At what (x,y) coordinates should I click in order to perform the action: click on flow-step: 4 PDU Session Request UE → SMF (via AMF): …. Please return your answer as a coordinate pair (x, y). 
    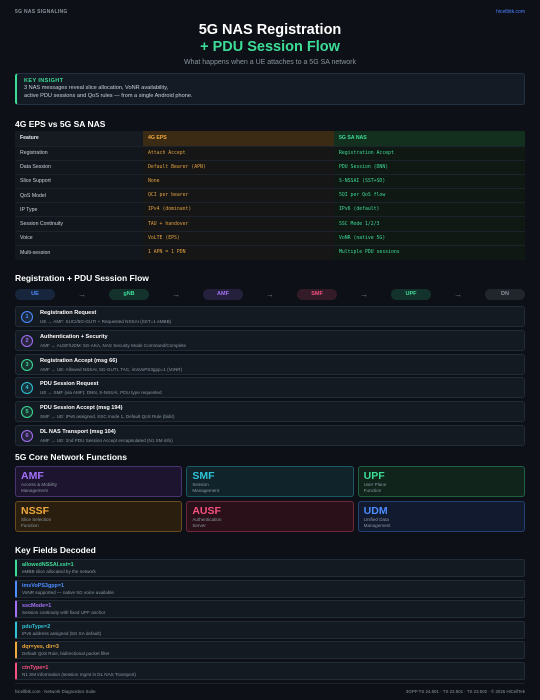
    Looking at the image, I should click on (270, 388).